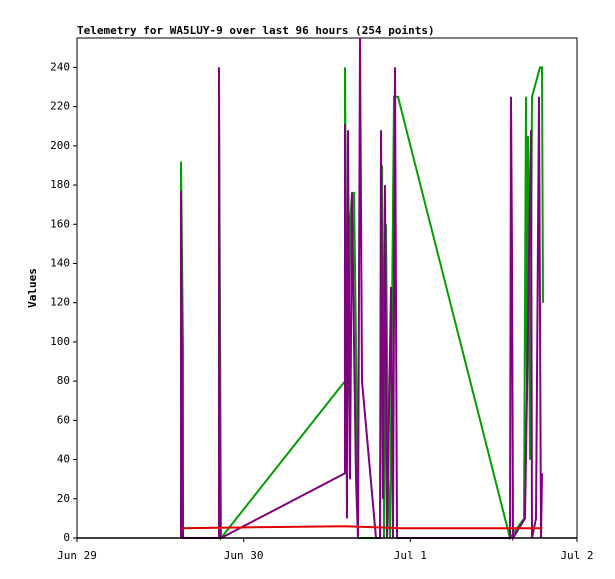 Image resolution: width=615 pixels, height=579 pixels. Describe the element at coordinates (60, 145) in the screenshot. I see `y-tick-label: 200` at that location.